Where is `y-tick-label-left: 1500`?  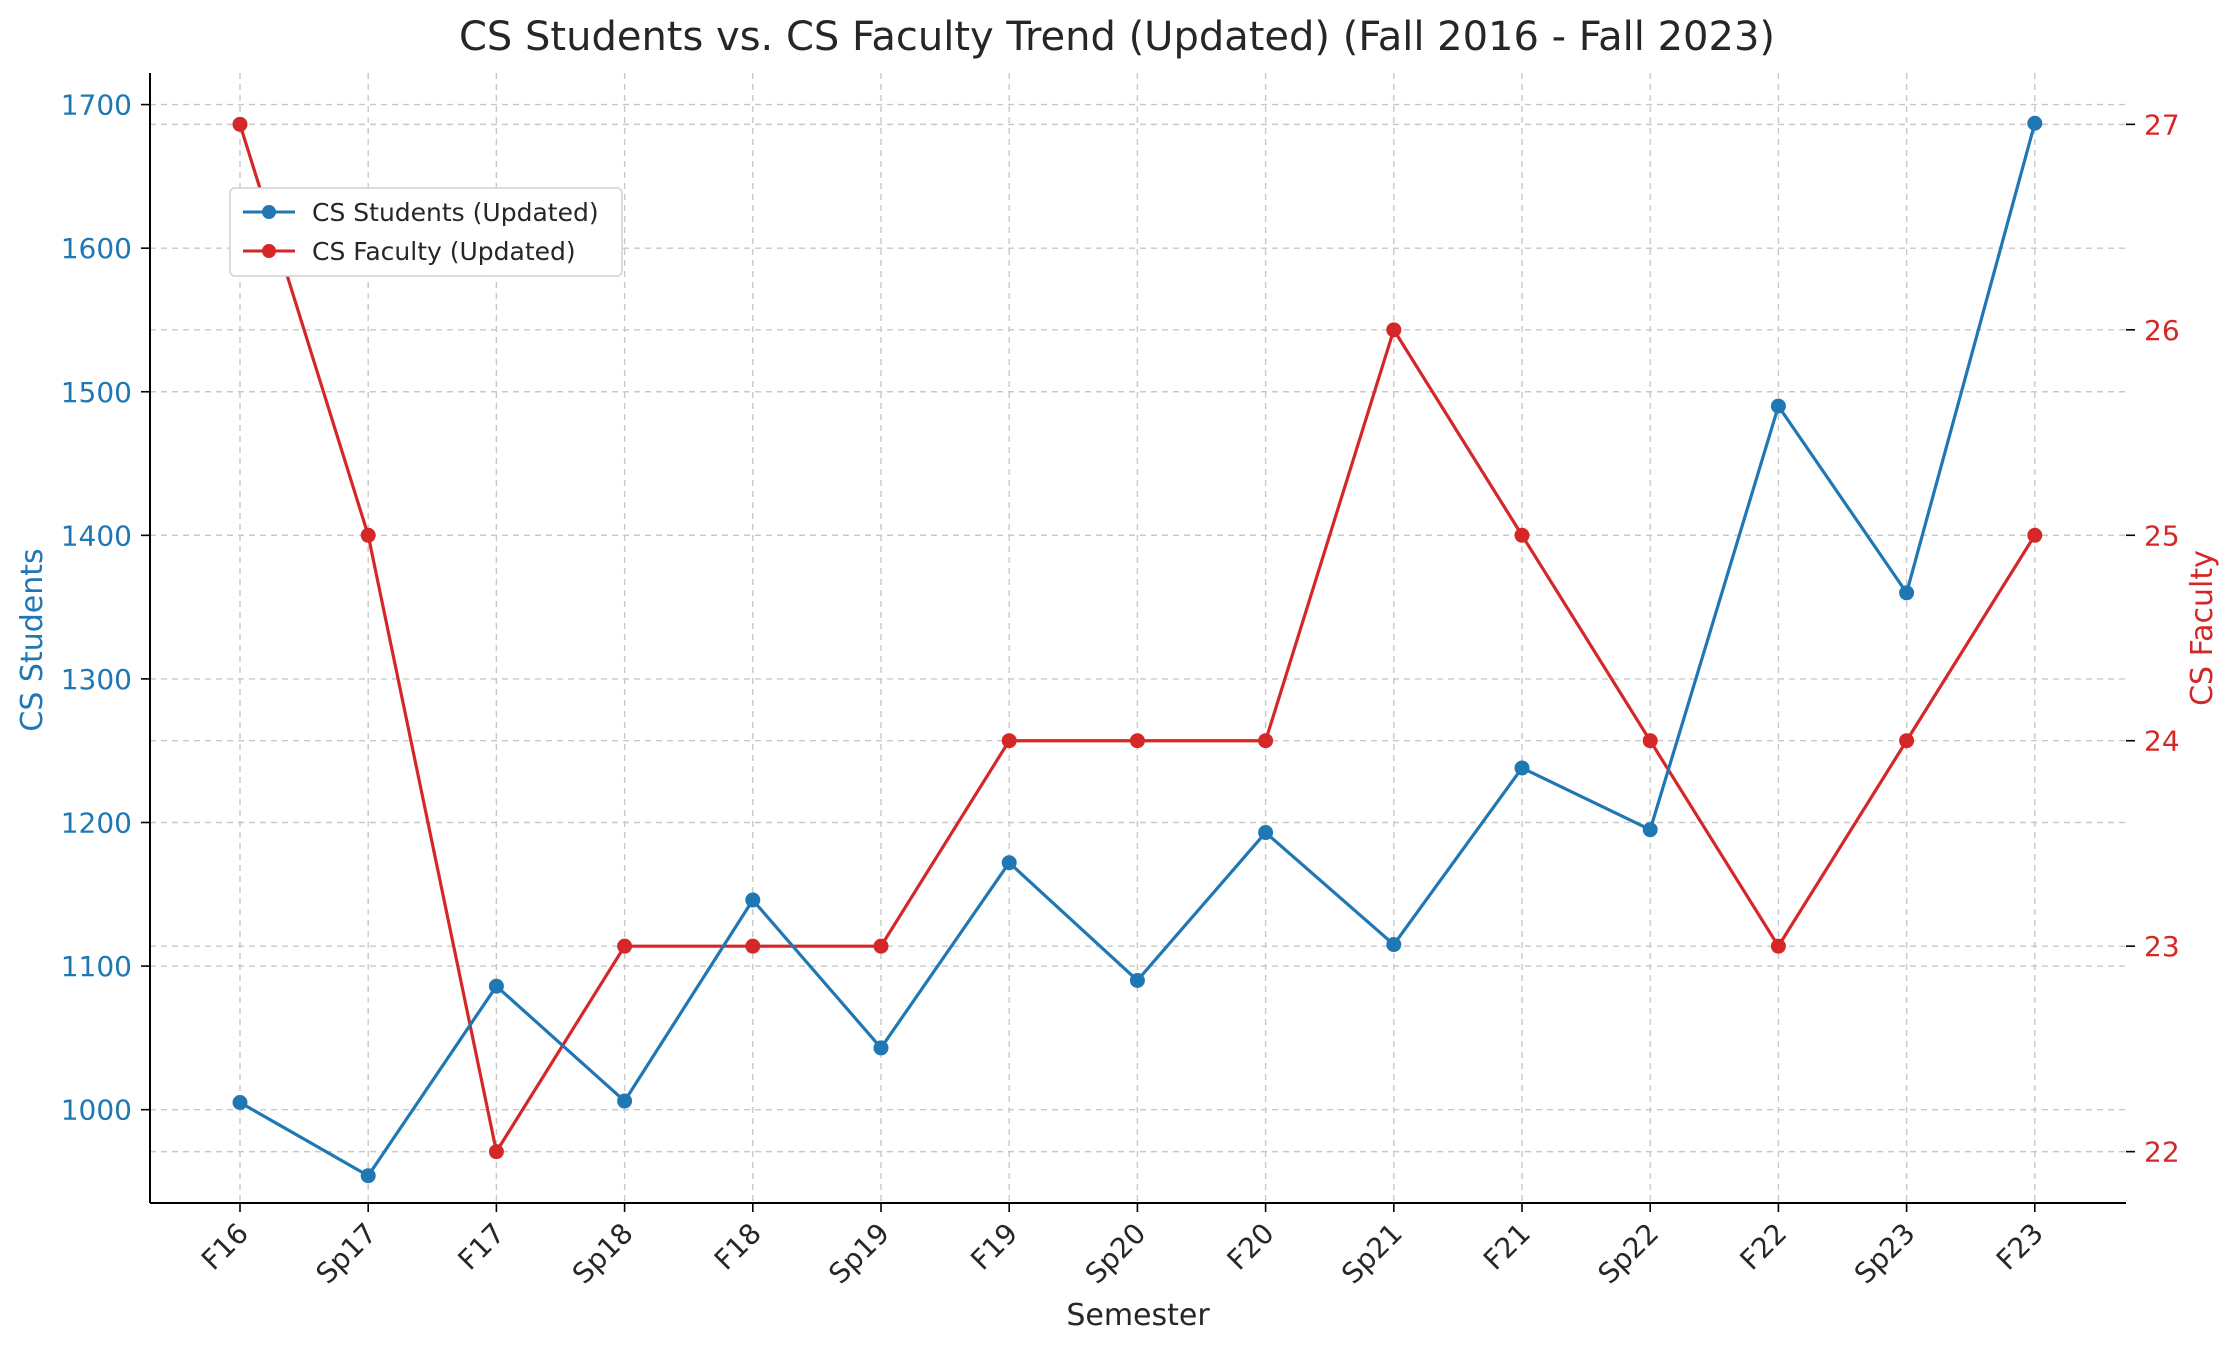 y-tick-label-left: 1500 is located at coordinates (96, 392).